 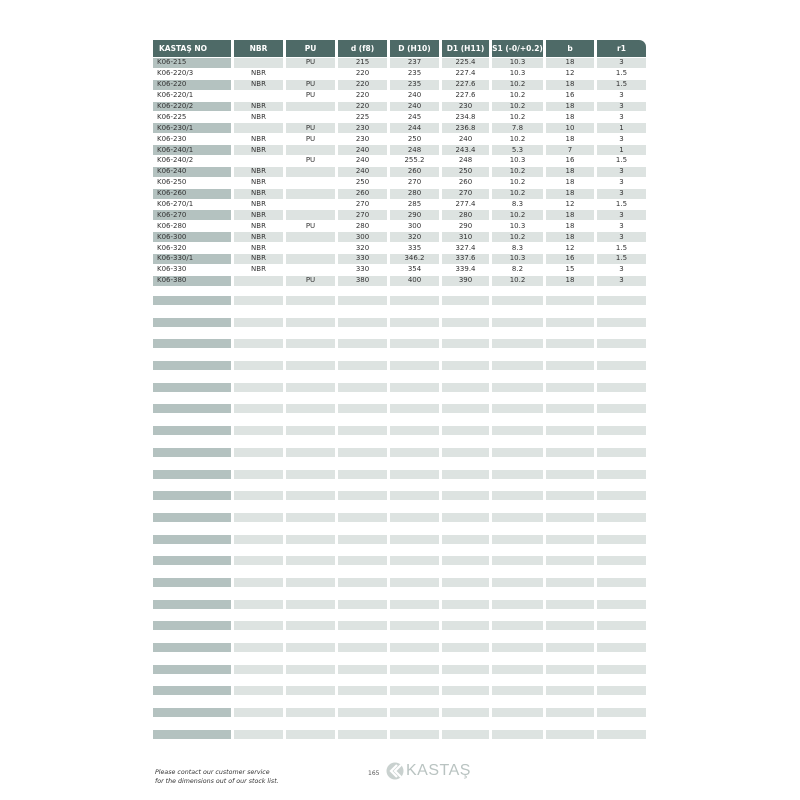 What do you see at coordinates (621, 150) in the screenshot?
I see `cell-r1: 1` at bounding box center [621, 150].